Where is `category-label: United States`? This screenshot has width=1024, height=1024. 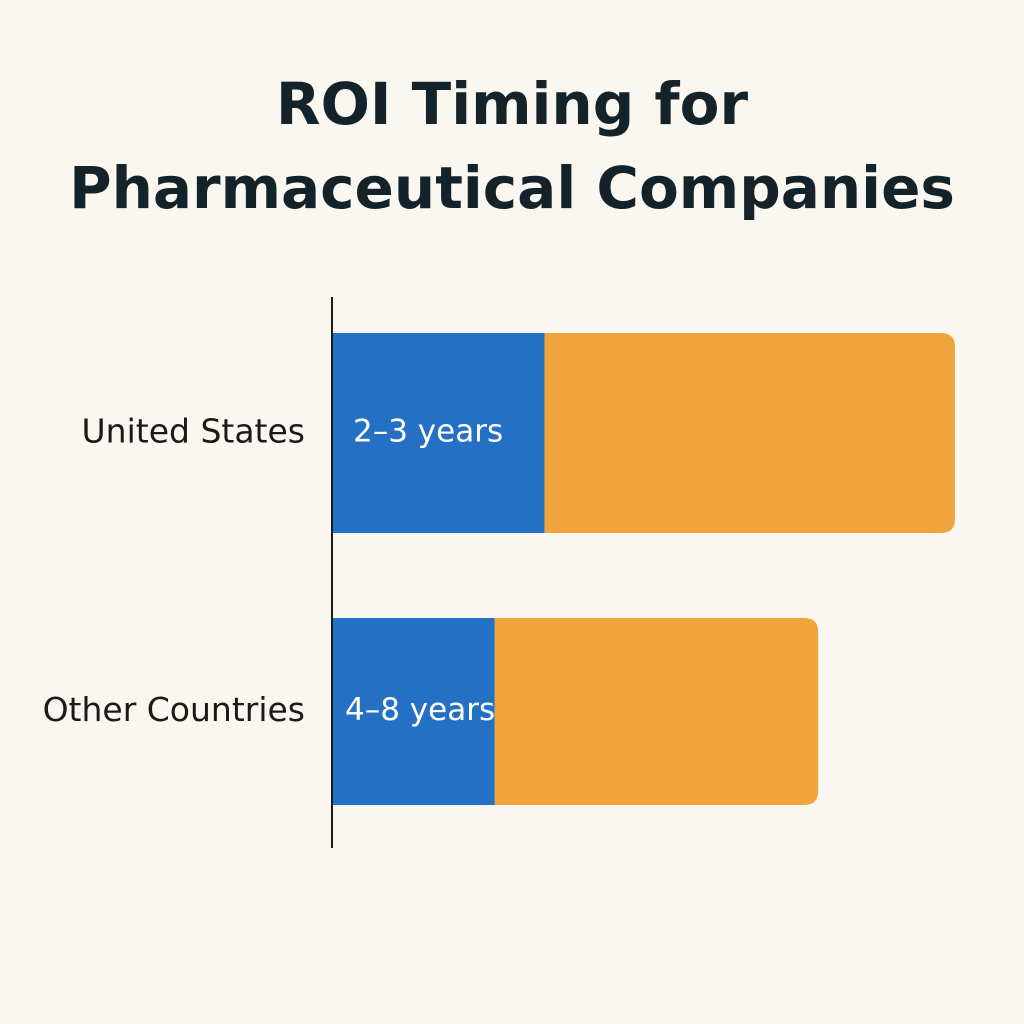 category-label: United States is located at coordinates (193, 431).